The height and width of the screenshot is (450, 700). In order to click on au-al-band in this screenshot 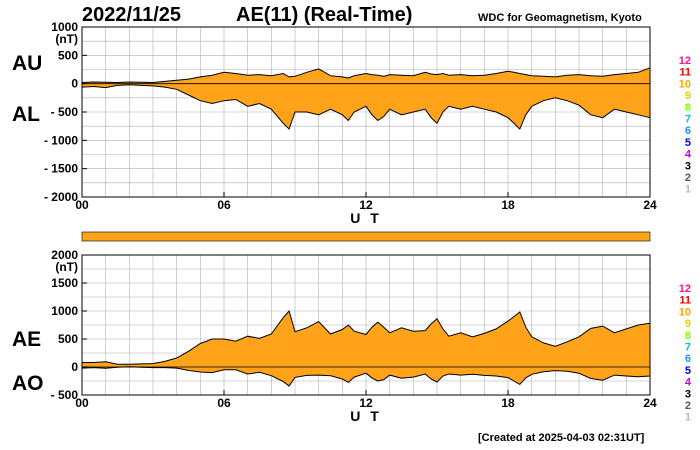, I will do `click(366, 98)`.